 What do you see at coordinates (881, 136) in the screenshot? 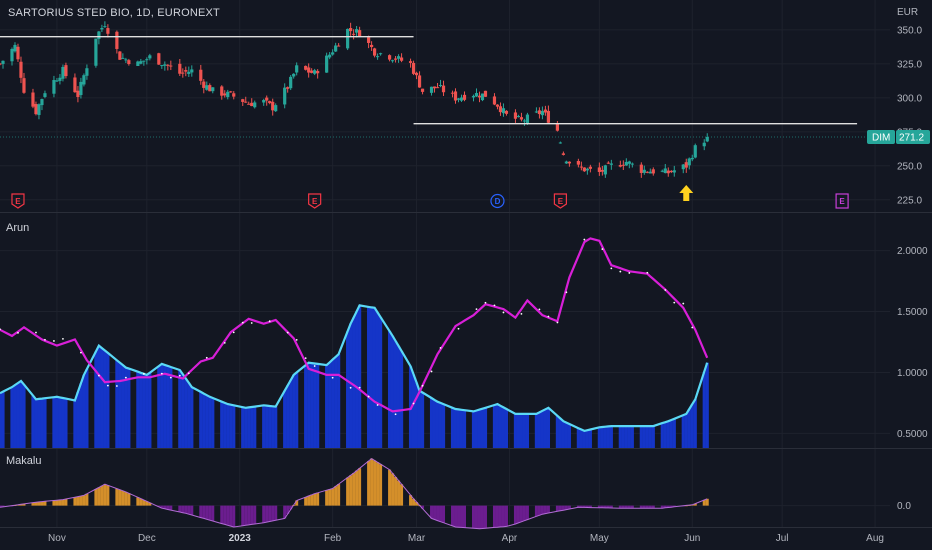
I see `symbol-badge` at bounding box center [881, 136].